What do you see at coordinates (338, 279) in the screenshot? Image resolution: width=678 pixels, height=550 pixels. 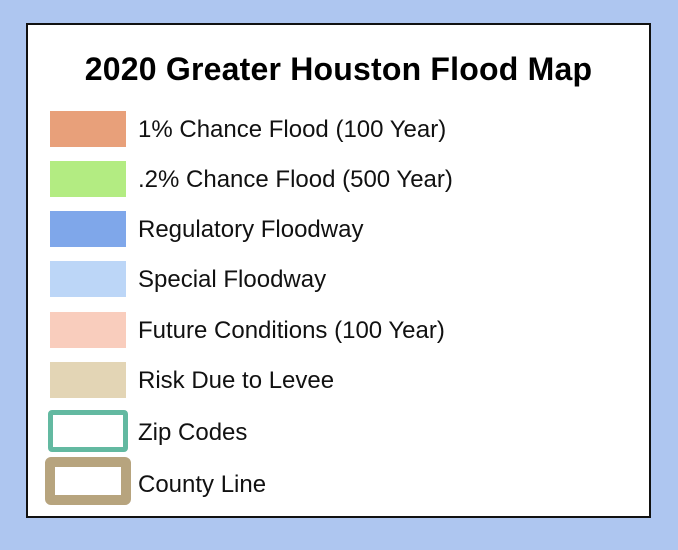 I see `legend-item-special-floodway: Special Floodway` at bounding box center [338, 279].